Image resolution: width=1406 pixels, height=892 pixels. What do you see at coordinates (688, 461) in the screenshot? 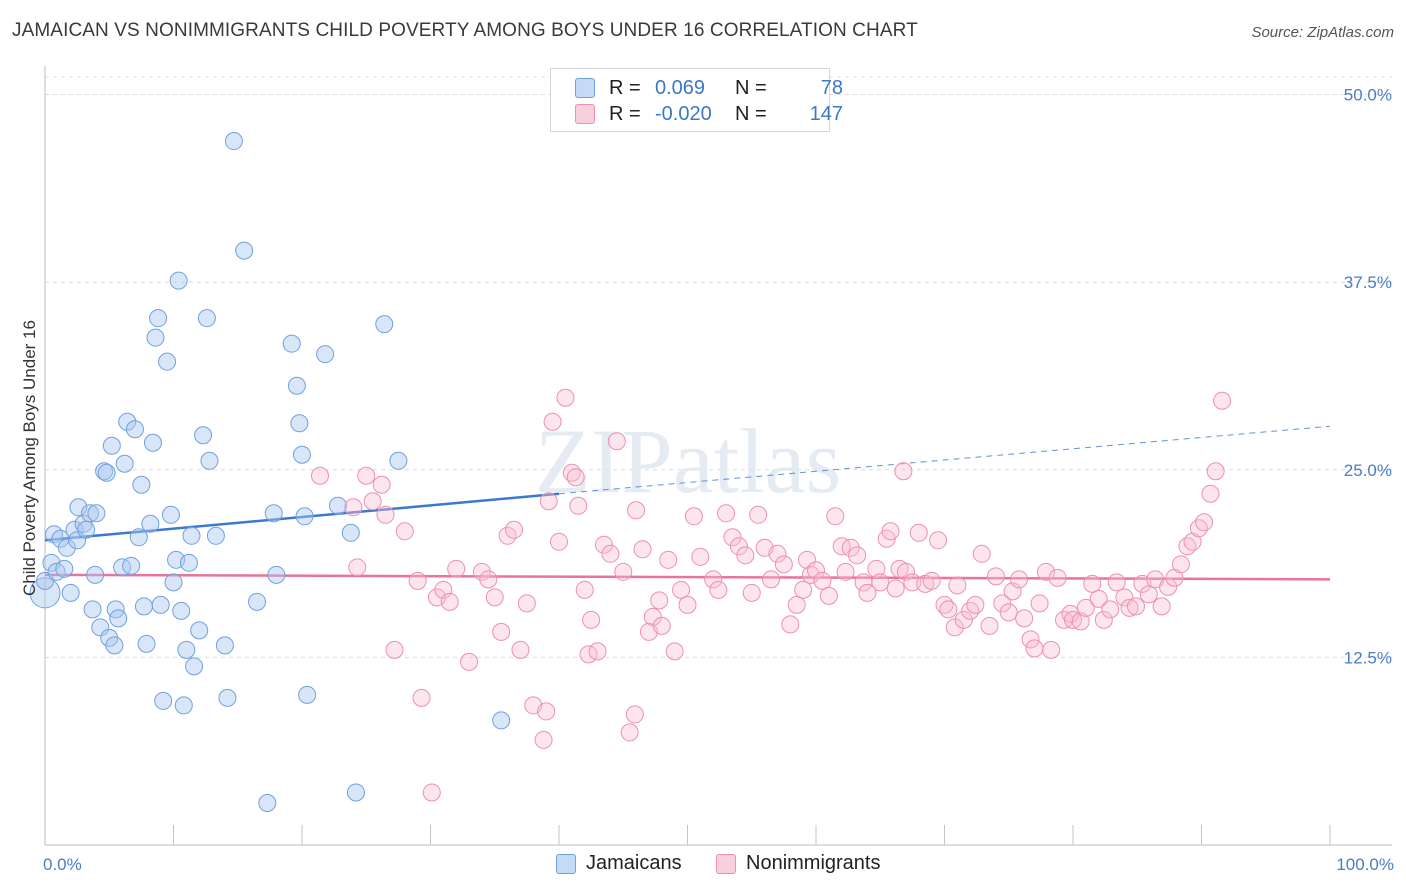
I see `watermark: ZIPatlas` at bounding box center [688, 461].